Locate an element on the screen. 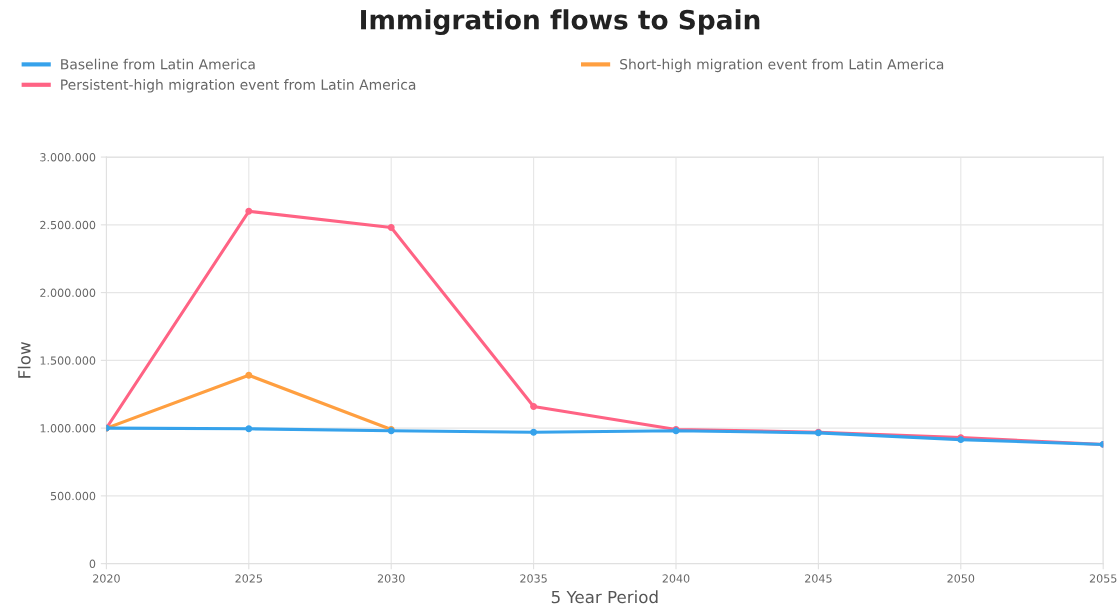 This screenshot has height=616, width=1120. chart-title: Immigration flows to Spain is located at coordinates (560, 22).